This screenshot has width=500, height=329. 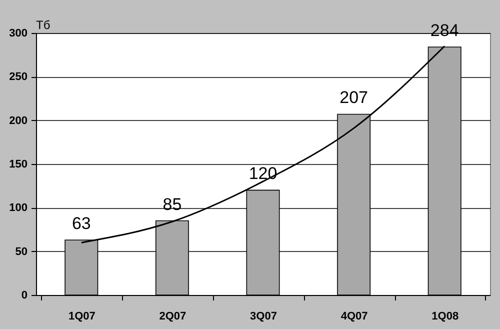 What do you see at coordinates (445, 316) in the screenshot?
I see `x-tick-label: 1Q08` at bounding box center [445, 316].